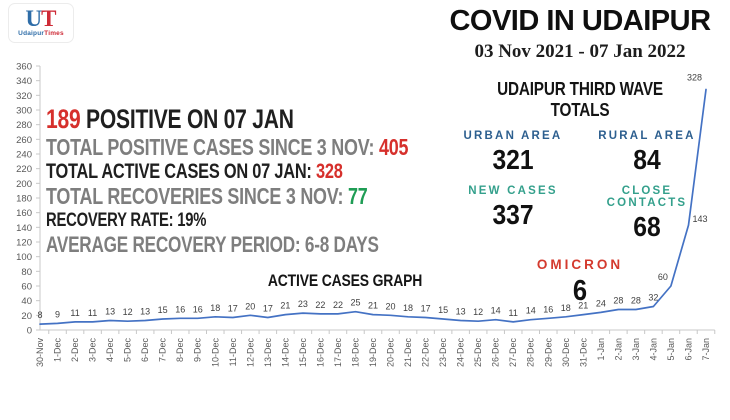 The image size is (730, 420). I want to click on logo-brand-text: UdaipurTimes, so click(41, 33).